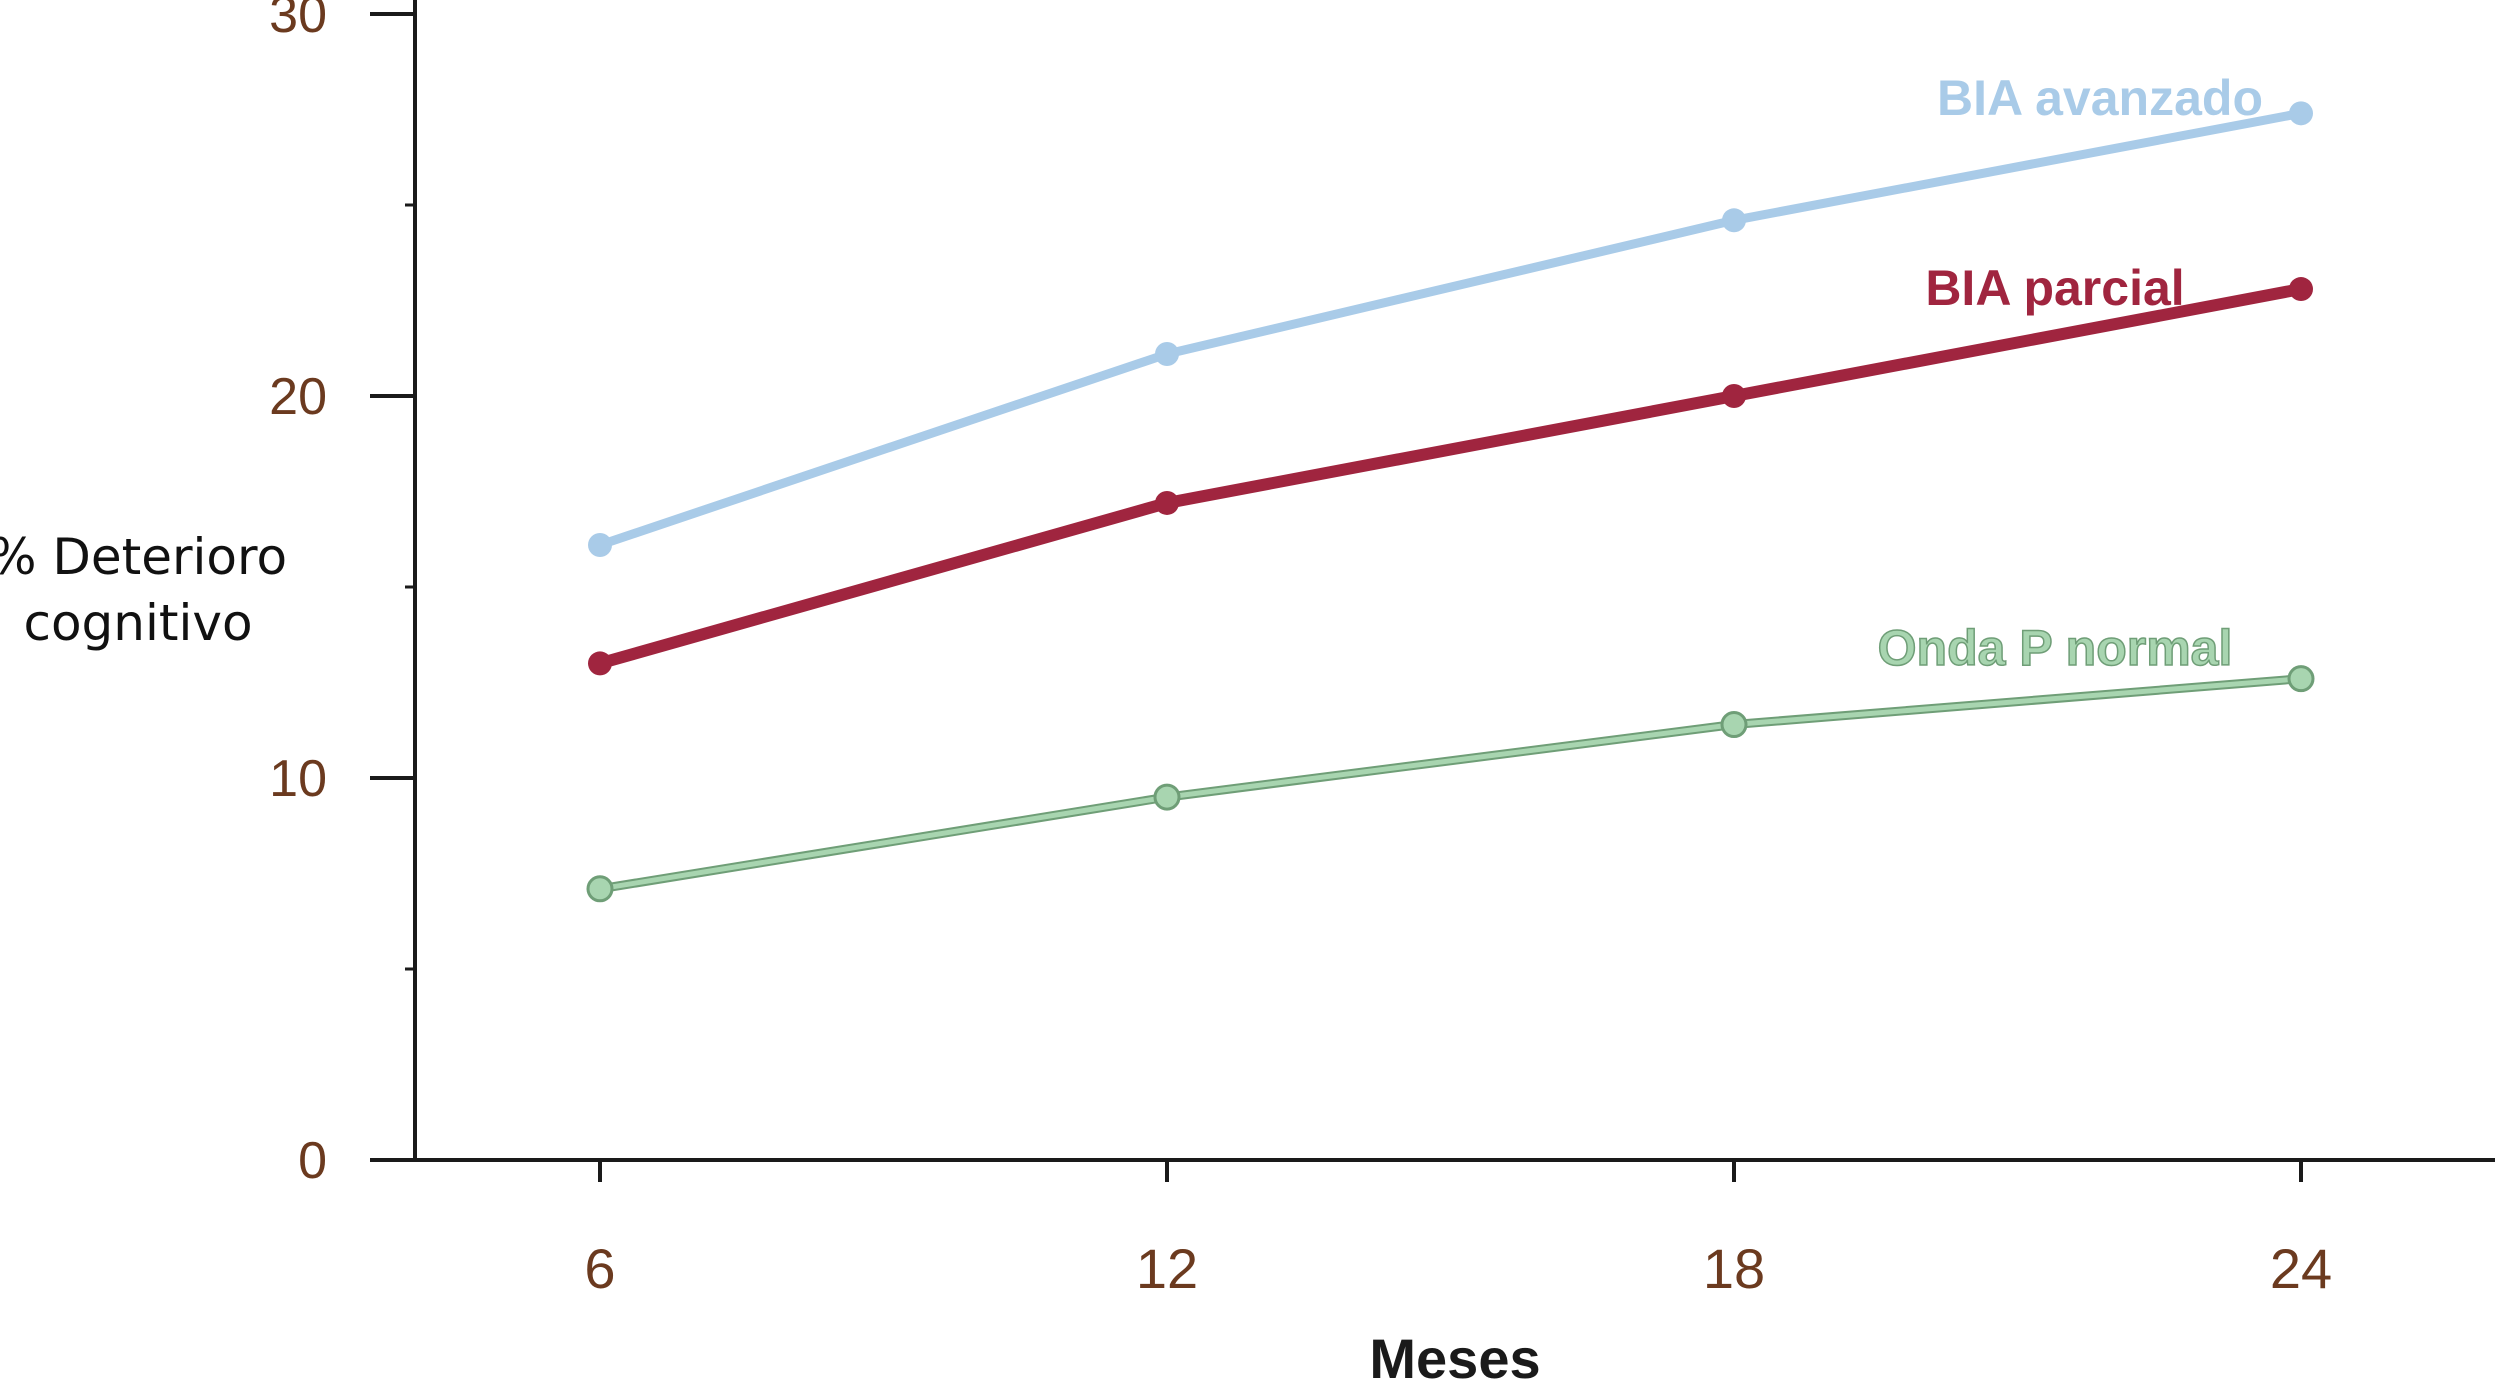 Image resolution: width=2500 pixels, height=1380 pixels. I want to click on y-axis-title-line-2: cognitivo, so click(137, 623).